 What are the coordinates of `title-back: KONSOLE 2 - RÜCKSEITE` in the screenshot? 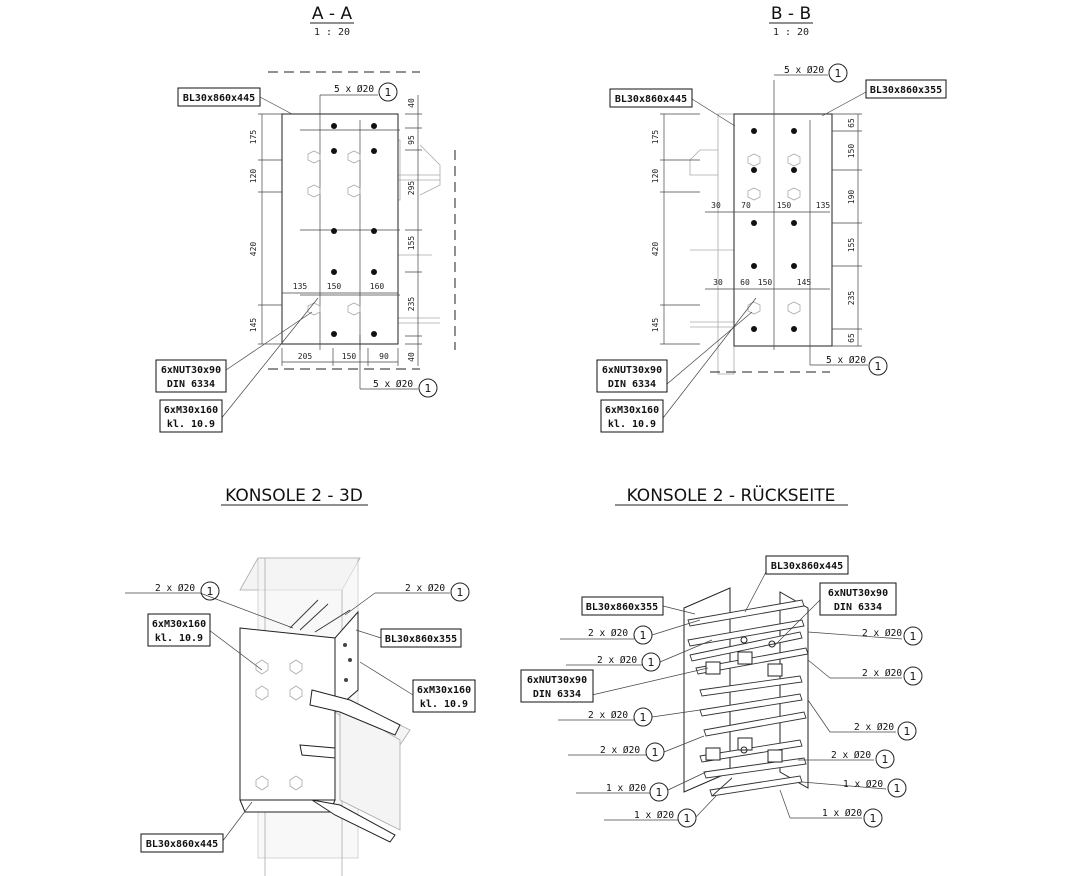 It's located at (731, 495).